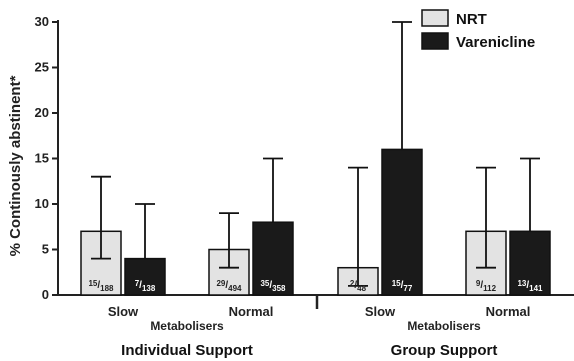 The width and height of the screenshot is (574, 361). What do you see at coordinates (486, 286) in the screenshot?
I see `count-label: 9/112` at bounding box center [486, 286].